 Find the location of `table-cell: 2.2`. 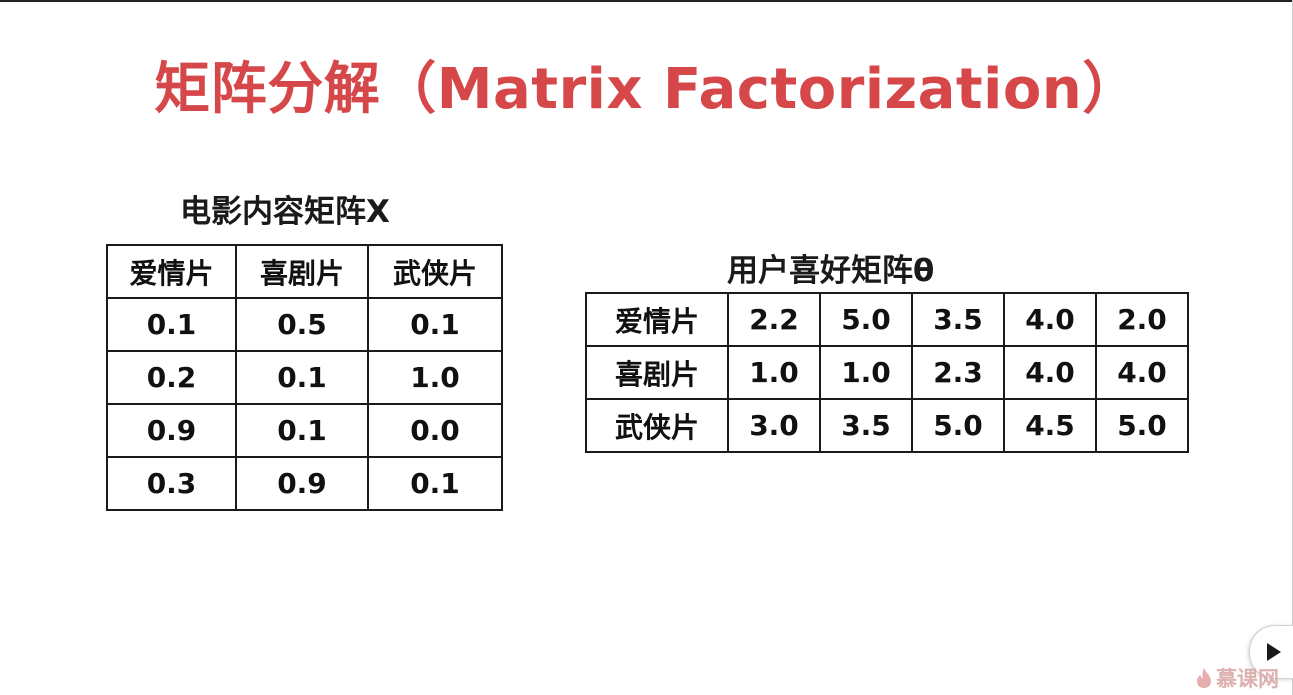

table-cell: 2.2 is located at coordinates (774, 319).